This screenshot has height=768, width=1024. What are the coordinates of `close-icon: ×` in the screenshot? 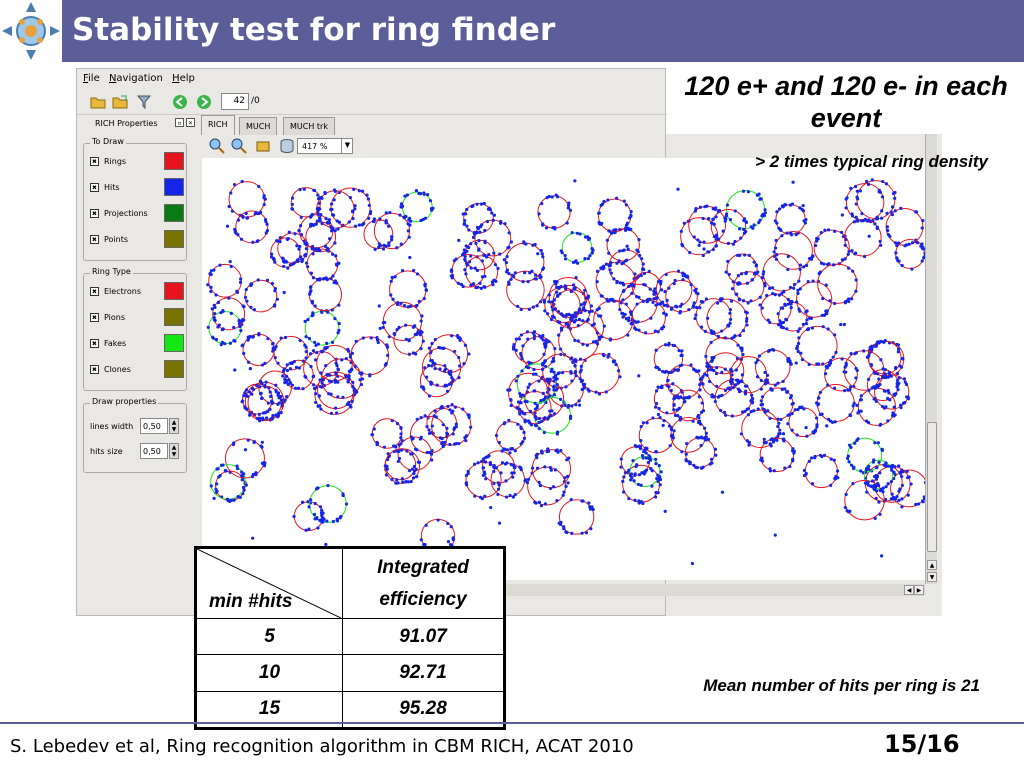 It's located at (190, 122).